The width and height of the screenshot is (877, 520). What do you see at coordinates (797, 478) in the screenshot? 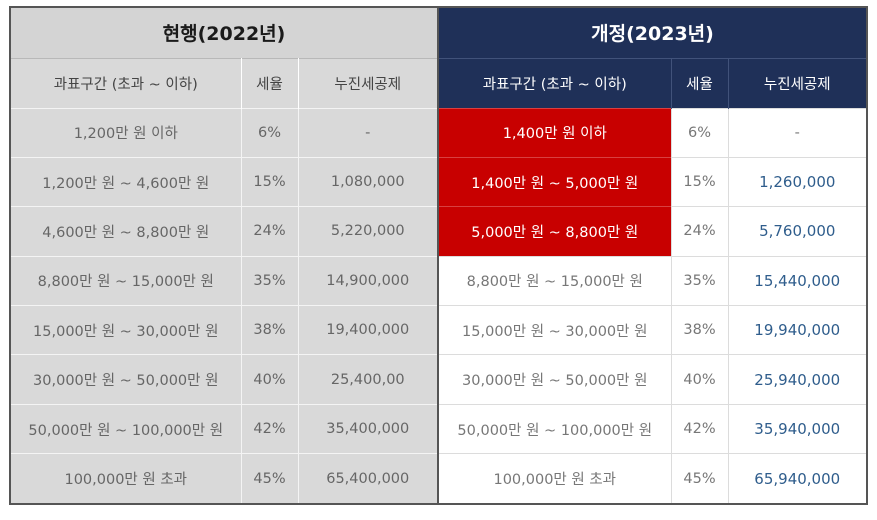
I see `revised-deduction-cell: 65,940,000` at bounding box center [797, 478].